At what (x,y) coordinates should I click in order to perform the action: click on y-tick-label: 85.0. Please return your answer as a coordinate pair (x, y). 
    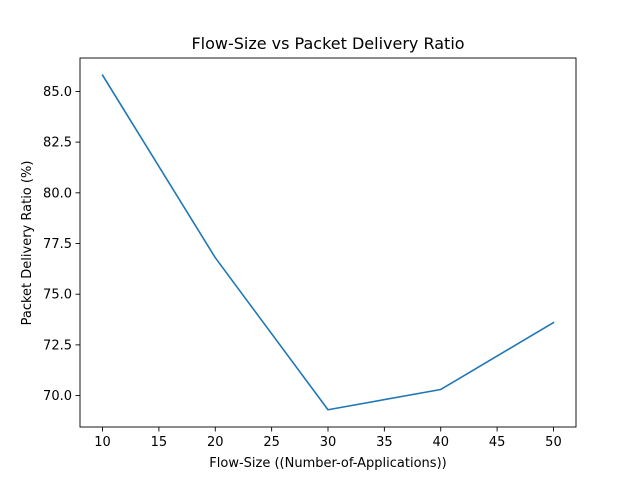
    Looking at the image, I should click on (57, 92).